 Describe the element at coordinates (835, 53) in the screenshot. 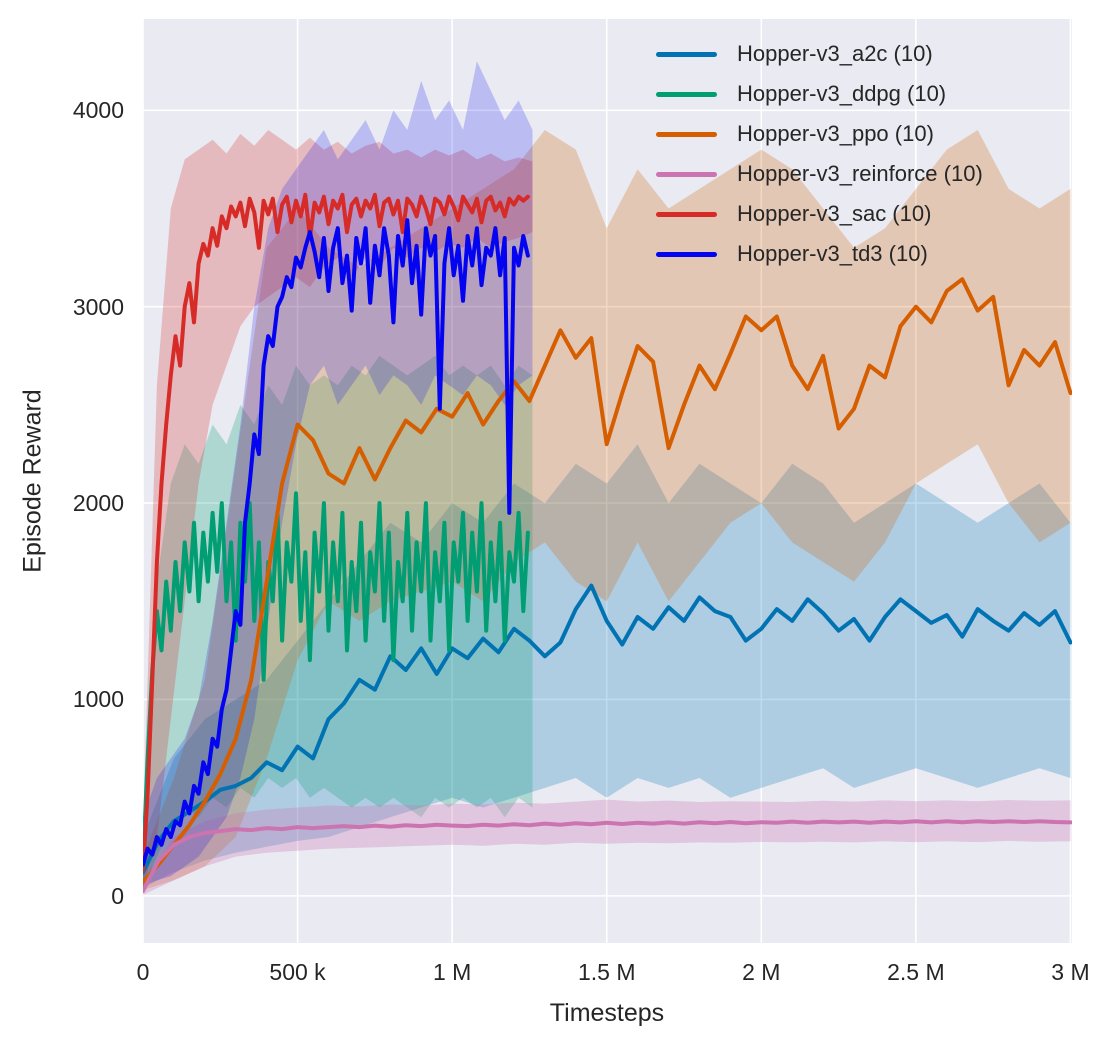

I see `legend-label: Hopper-v3_a2c (10)` at that location.